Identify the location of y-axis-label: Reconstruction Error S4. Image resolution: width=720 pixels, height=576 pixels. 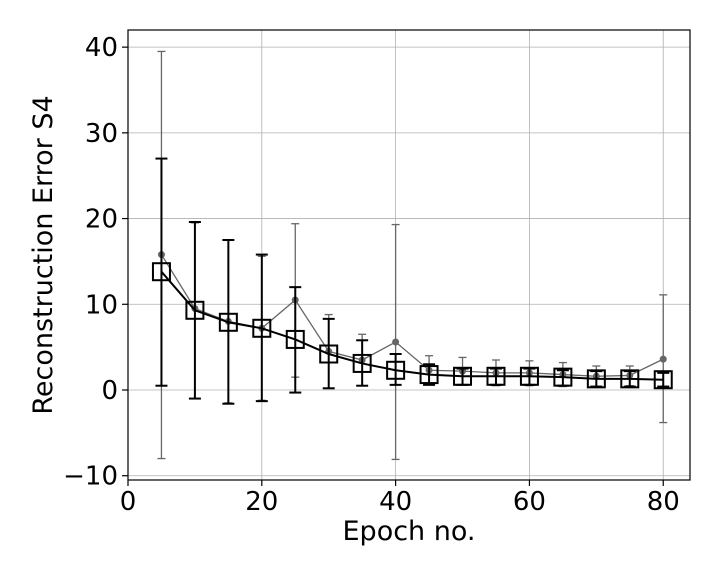
(43, 254).